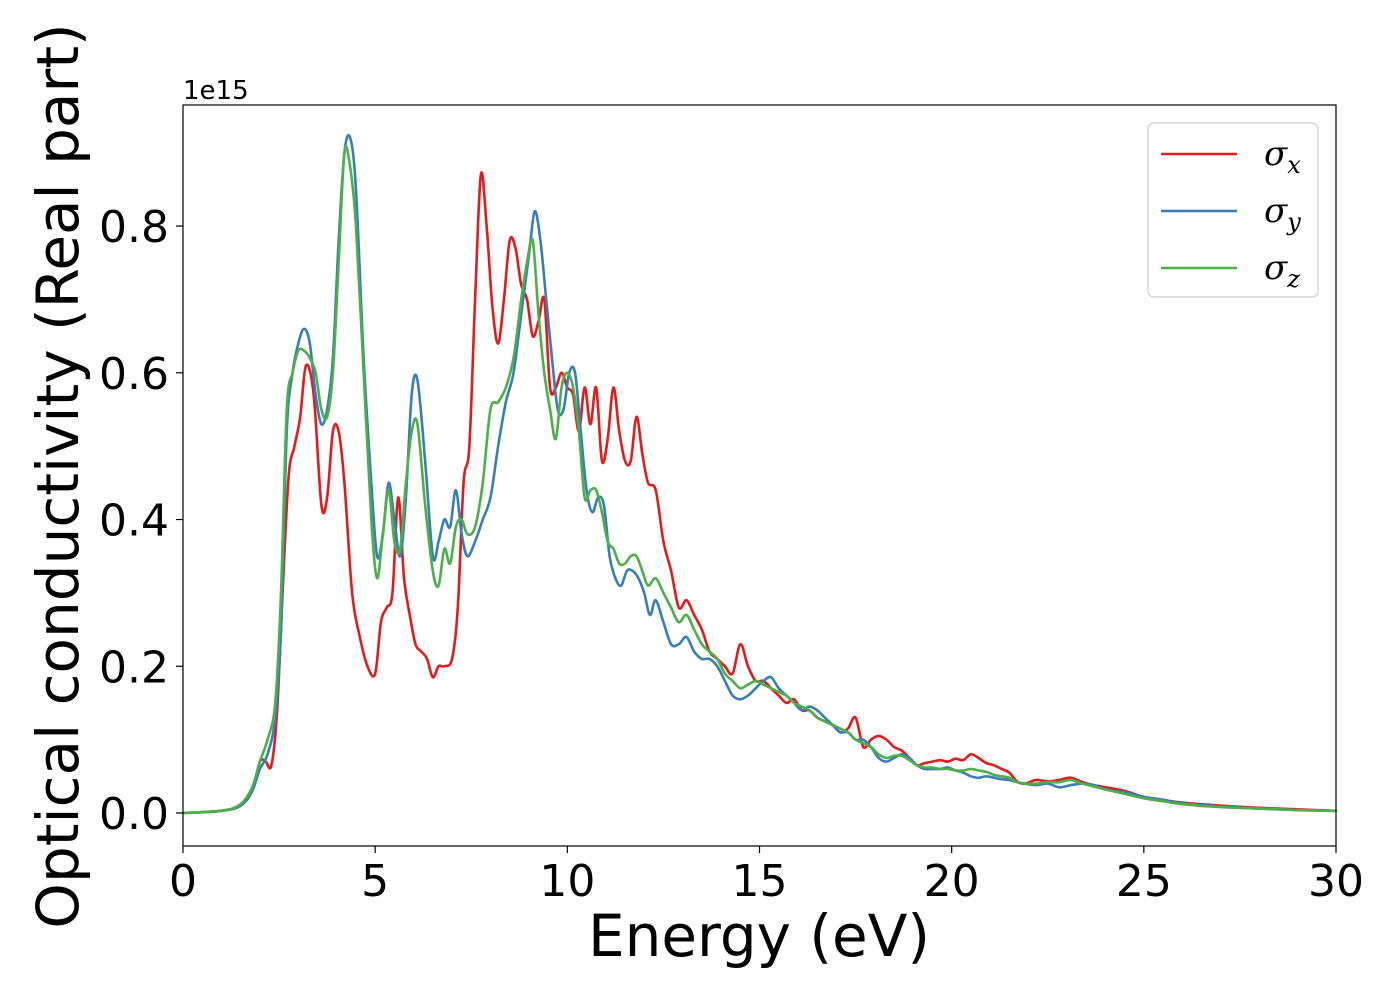 This screenshot has width=1400, height=1000. What do you see at coordinates (183, 881) in the screenshot?
I see `x-tick-label: 0` at bounding box center [183, 881].